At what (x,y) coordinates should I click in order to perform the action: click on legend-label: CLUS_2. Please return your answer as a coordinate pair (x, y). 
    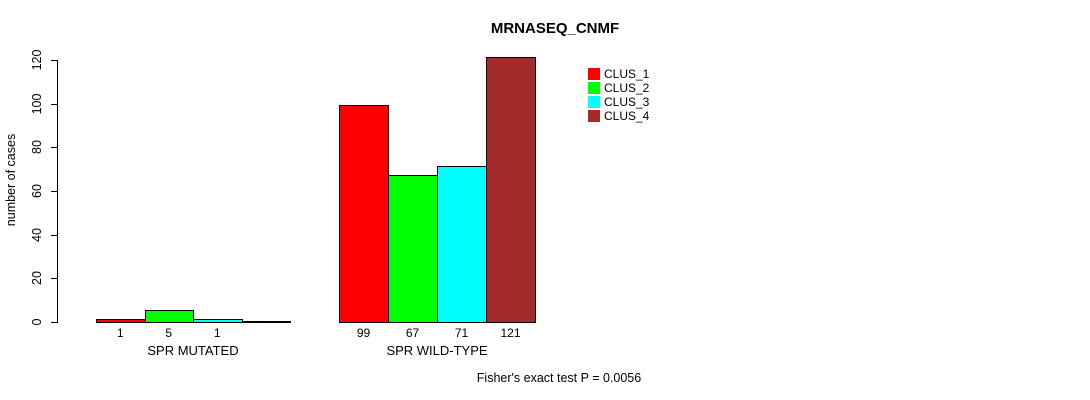
    Looking at the image, I should click on (627, 88).